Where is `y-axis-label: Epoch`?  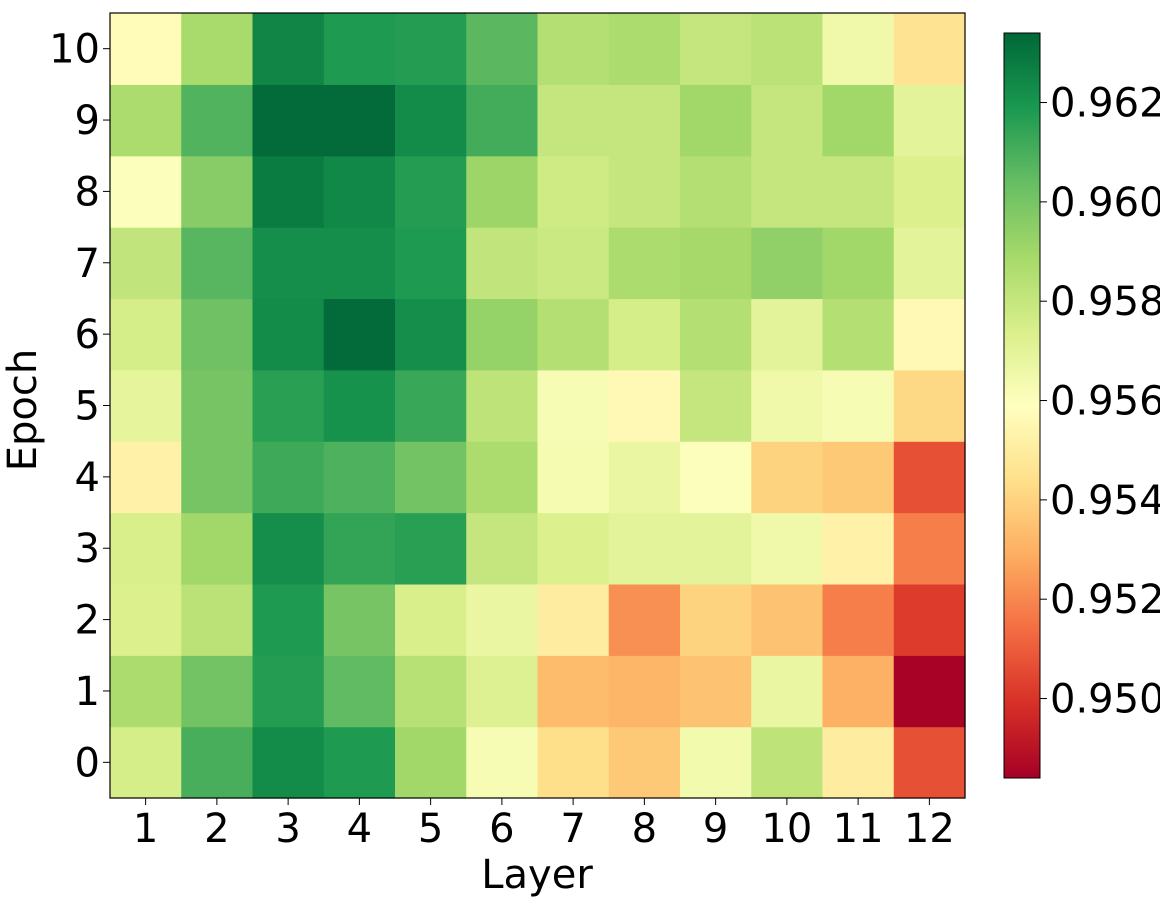
y-axis-label: Epoch is located at coordinates (23, 410).